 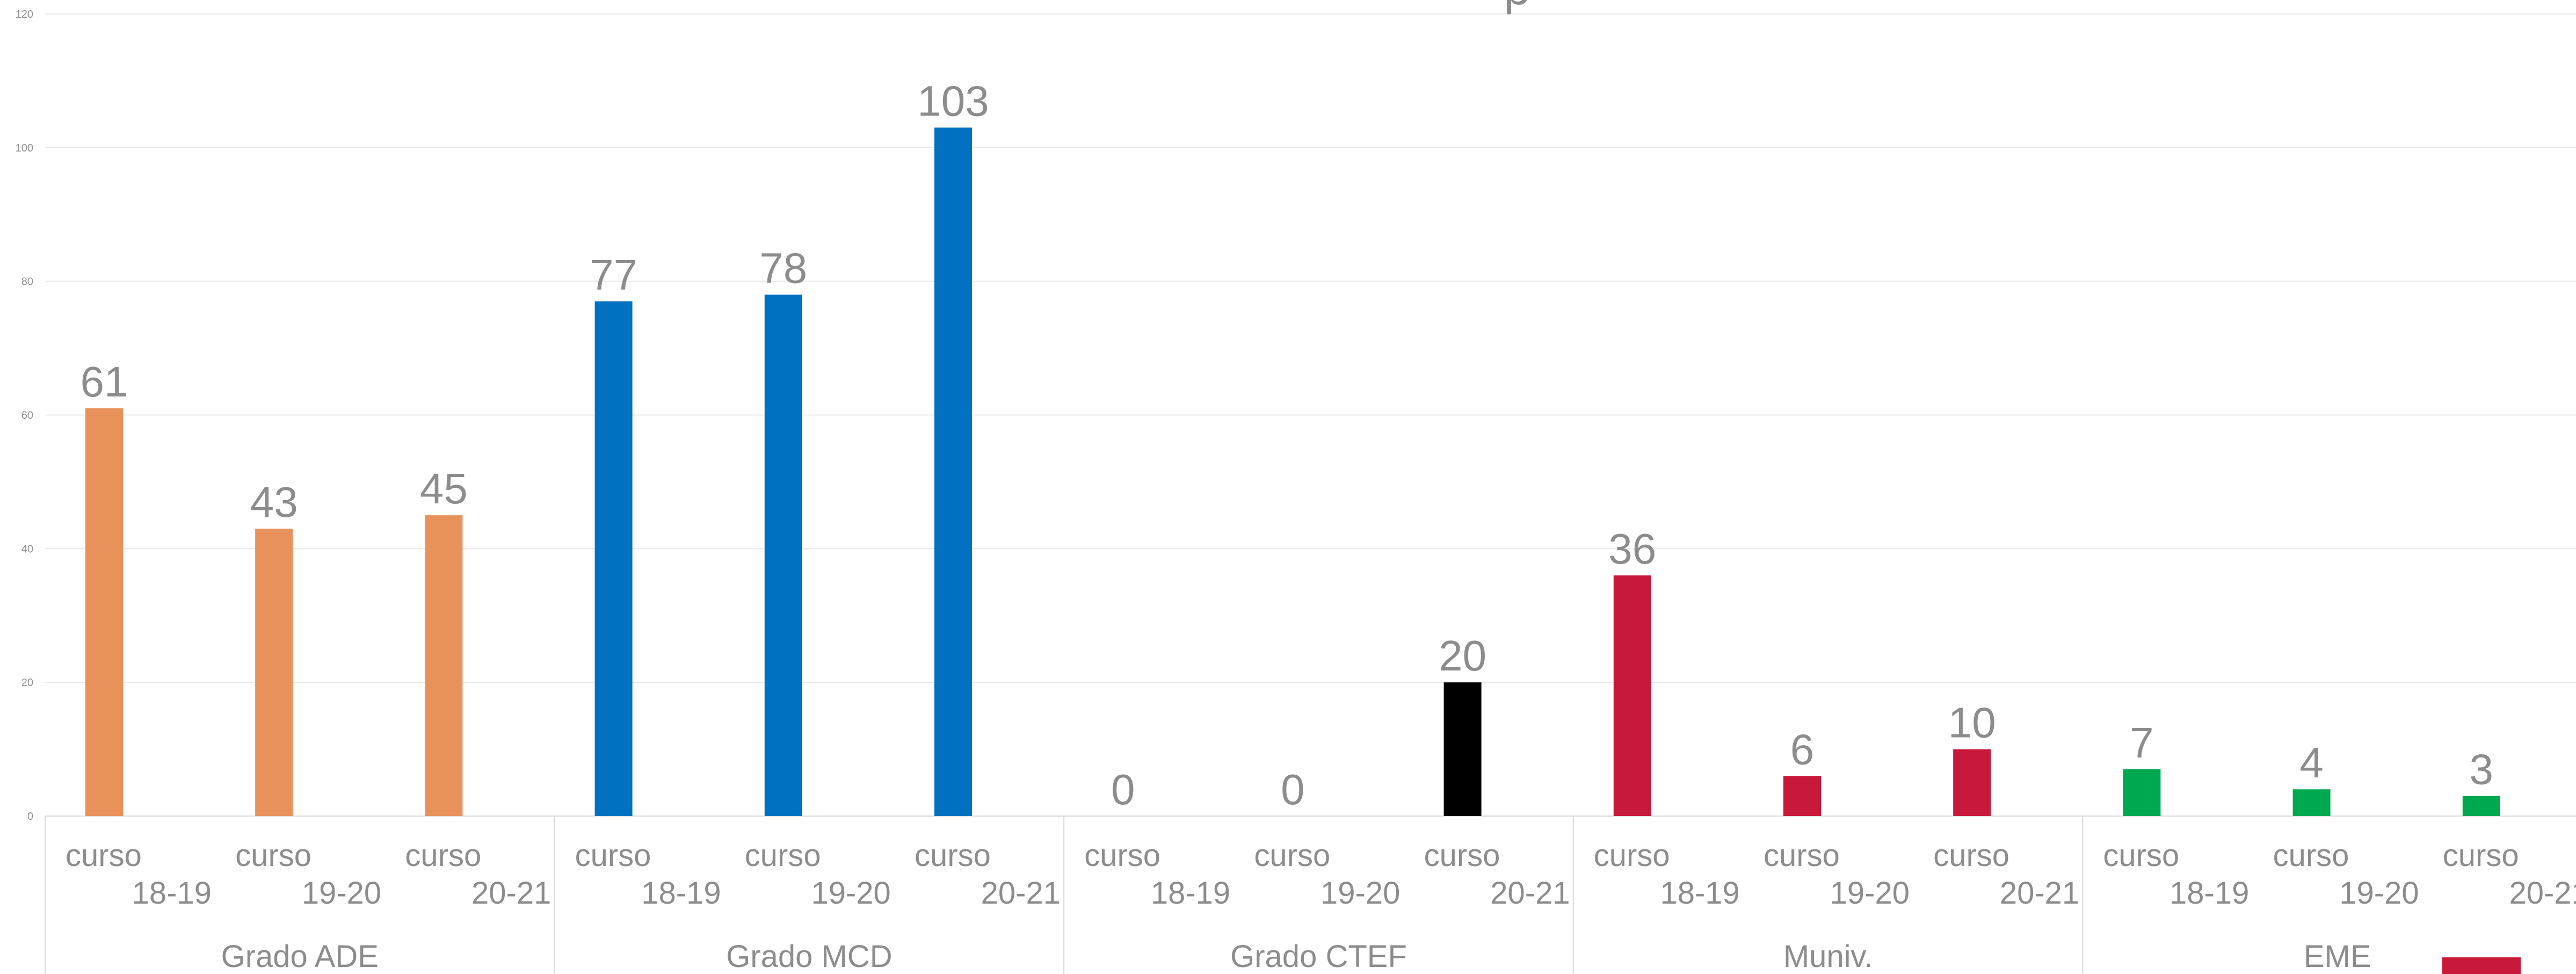 I want to click on y-tick-label: 0, so click(x=30, y=817).